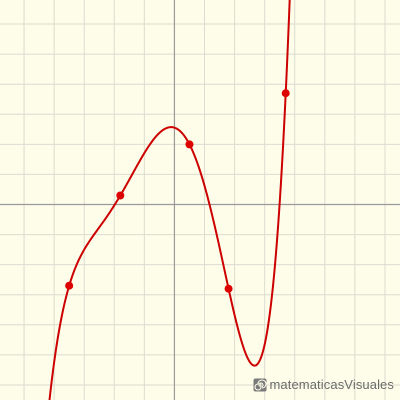 Image resolution: width=400 pixels, height=400 pixels. I want to click on watermark: matematicasVisuales, so click(324, 384).